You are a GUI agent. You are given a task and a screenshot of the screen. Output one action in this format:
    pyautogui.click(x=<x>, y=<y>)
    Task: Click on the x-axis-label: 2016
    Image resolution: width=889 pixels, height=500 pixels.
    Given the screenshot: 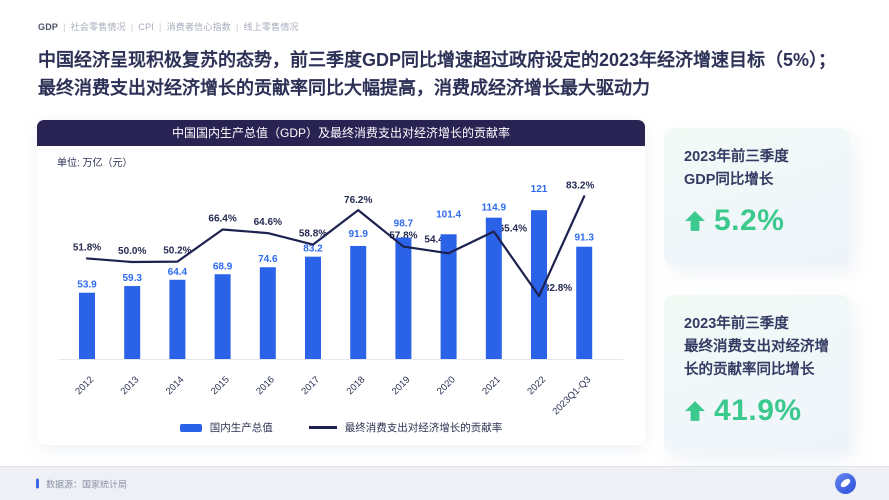 What is the action you would take?
    pyautogui.click(x=265, y=385)
    